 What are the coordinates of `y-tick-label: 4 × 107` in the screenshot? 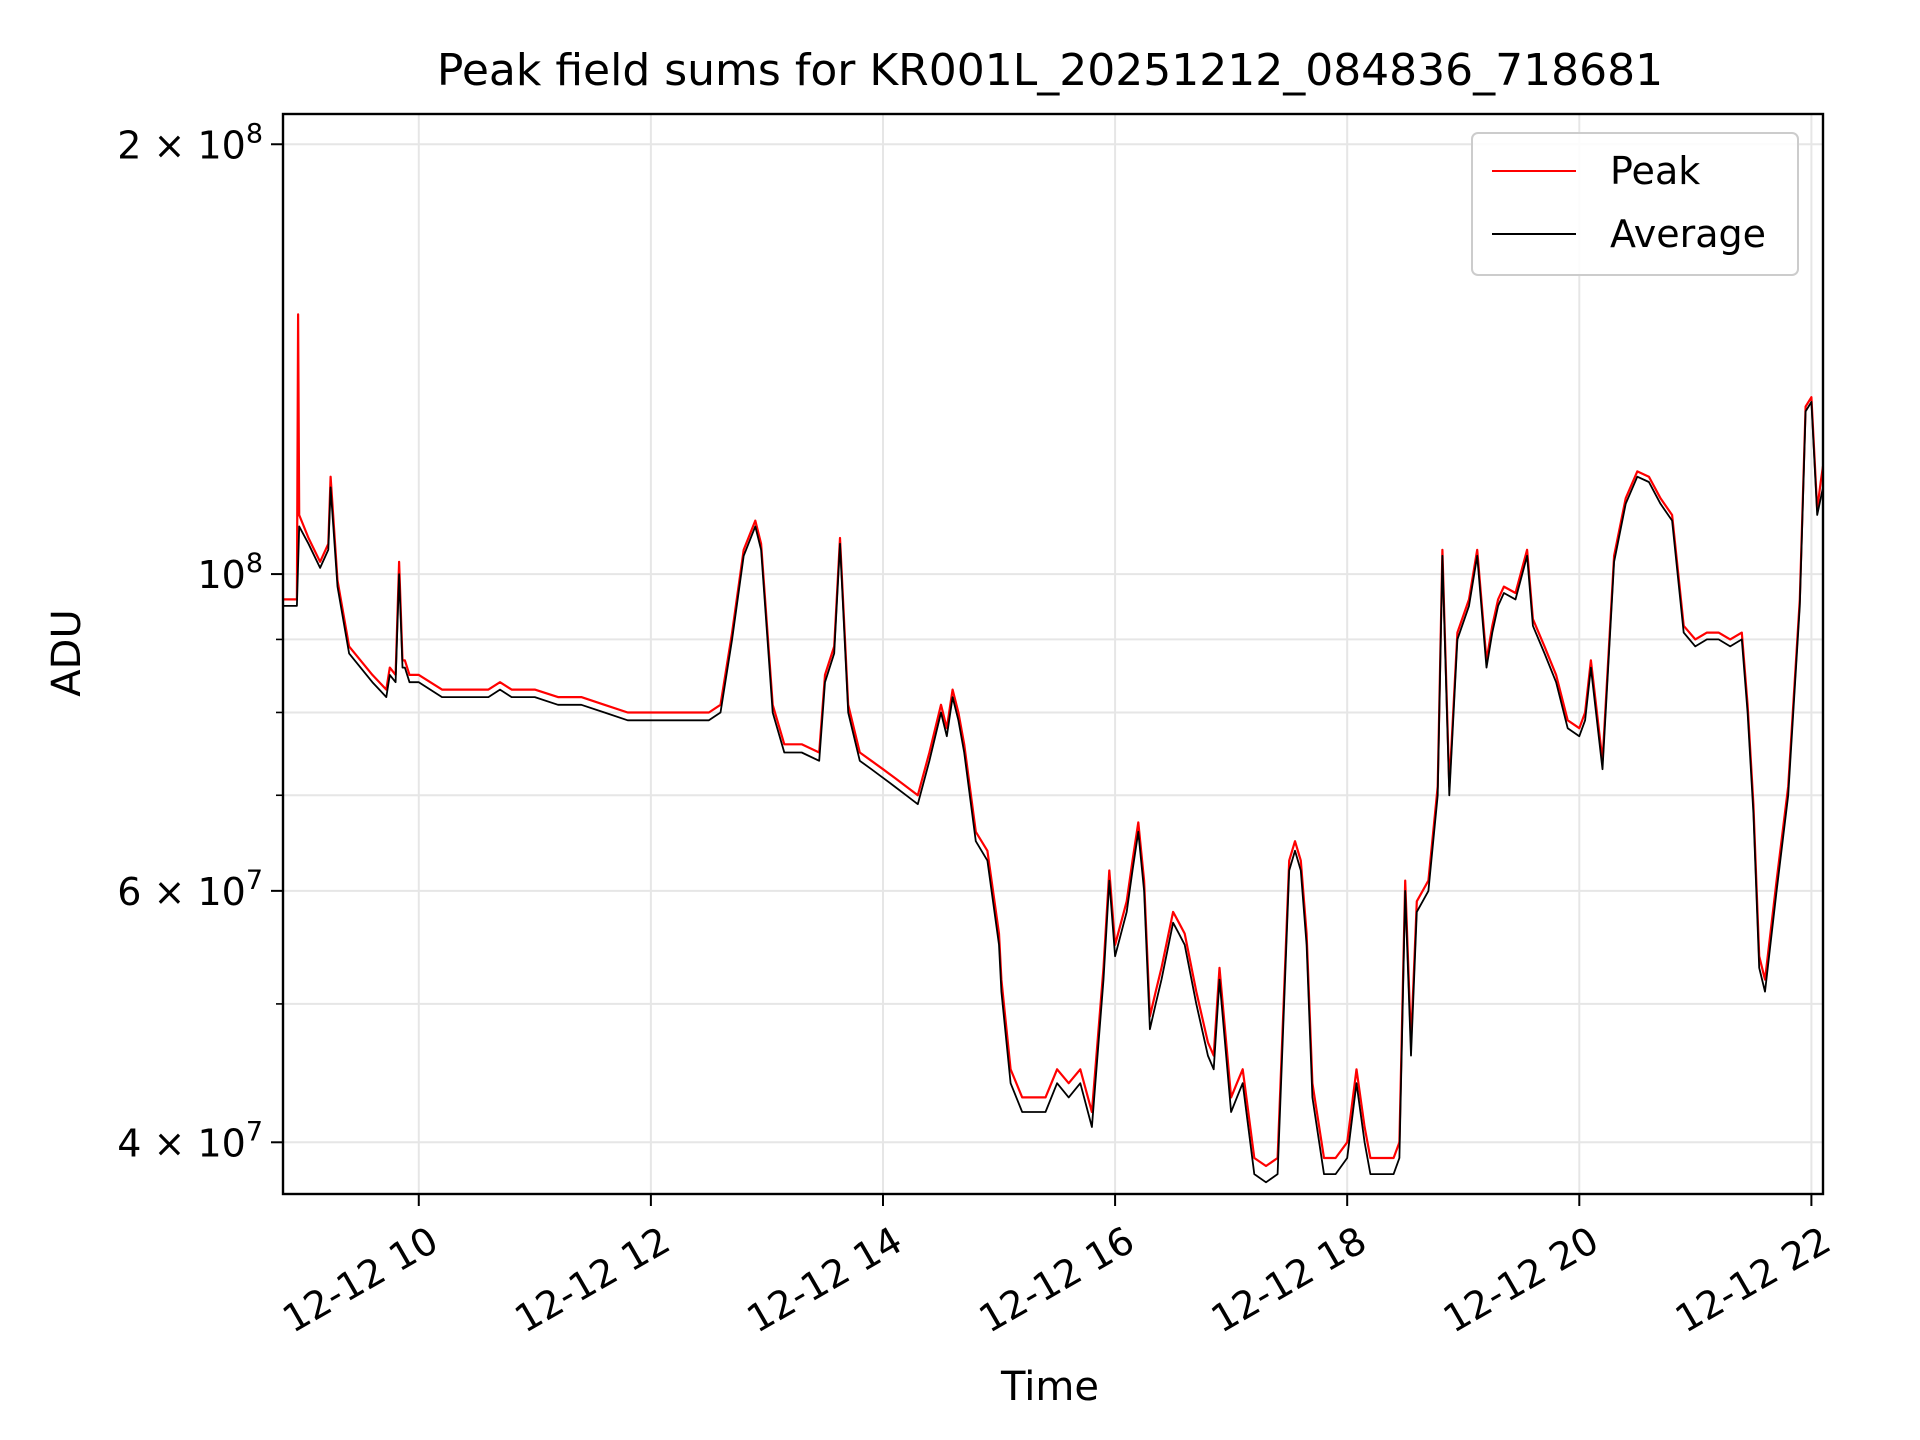 It's located at (190, 1140).